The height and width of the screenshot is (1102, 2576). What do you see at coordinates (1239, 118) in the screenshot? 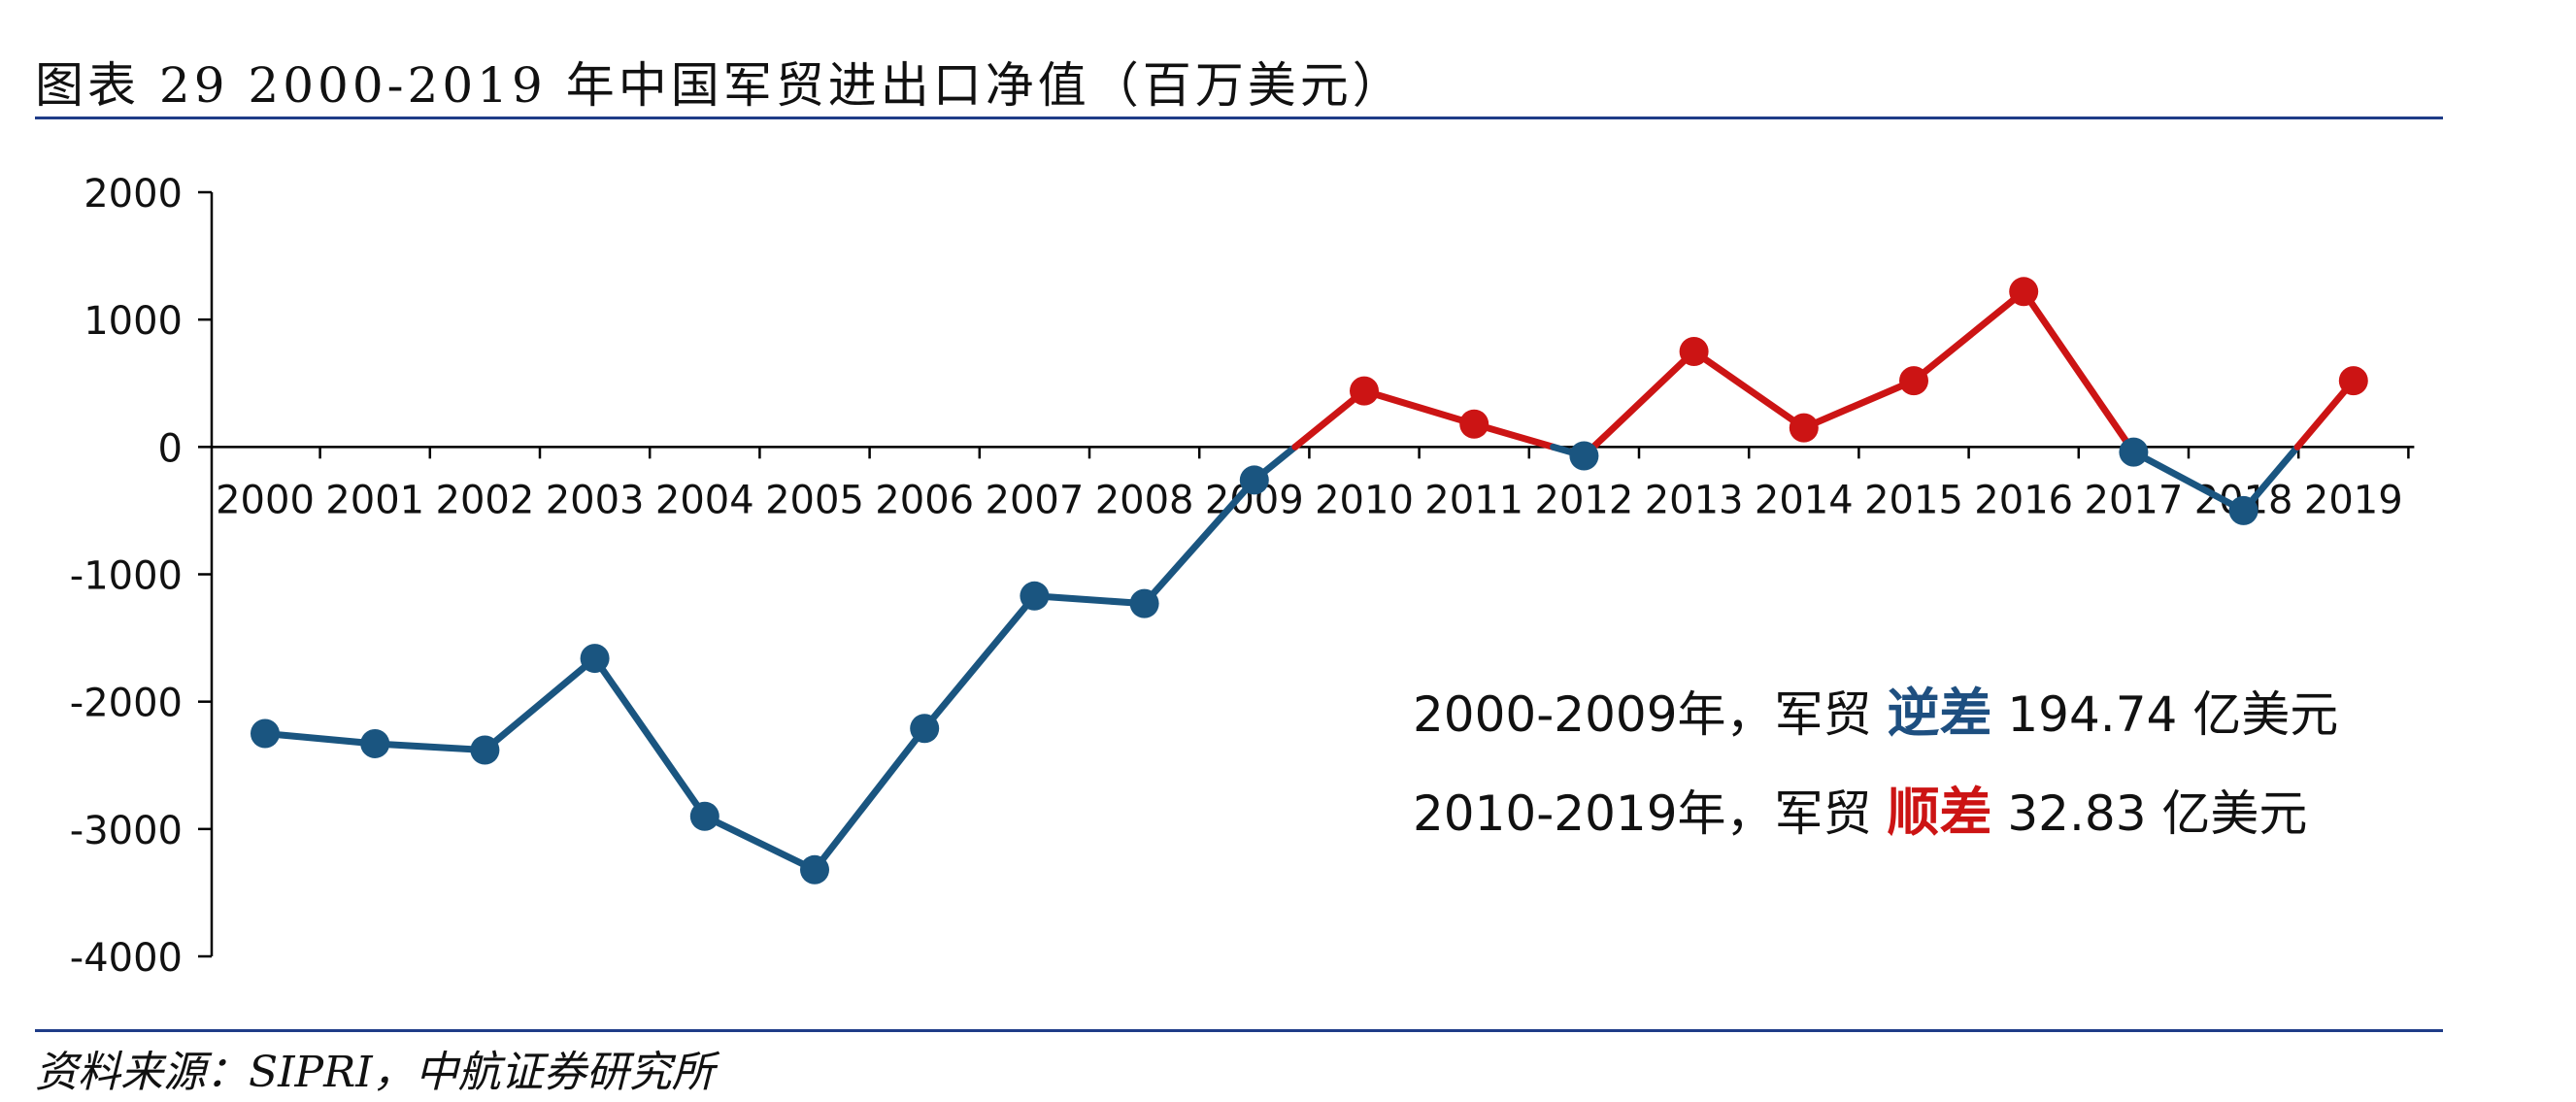
I see `title-rule` at bounding box center [1239, 118].